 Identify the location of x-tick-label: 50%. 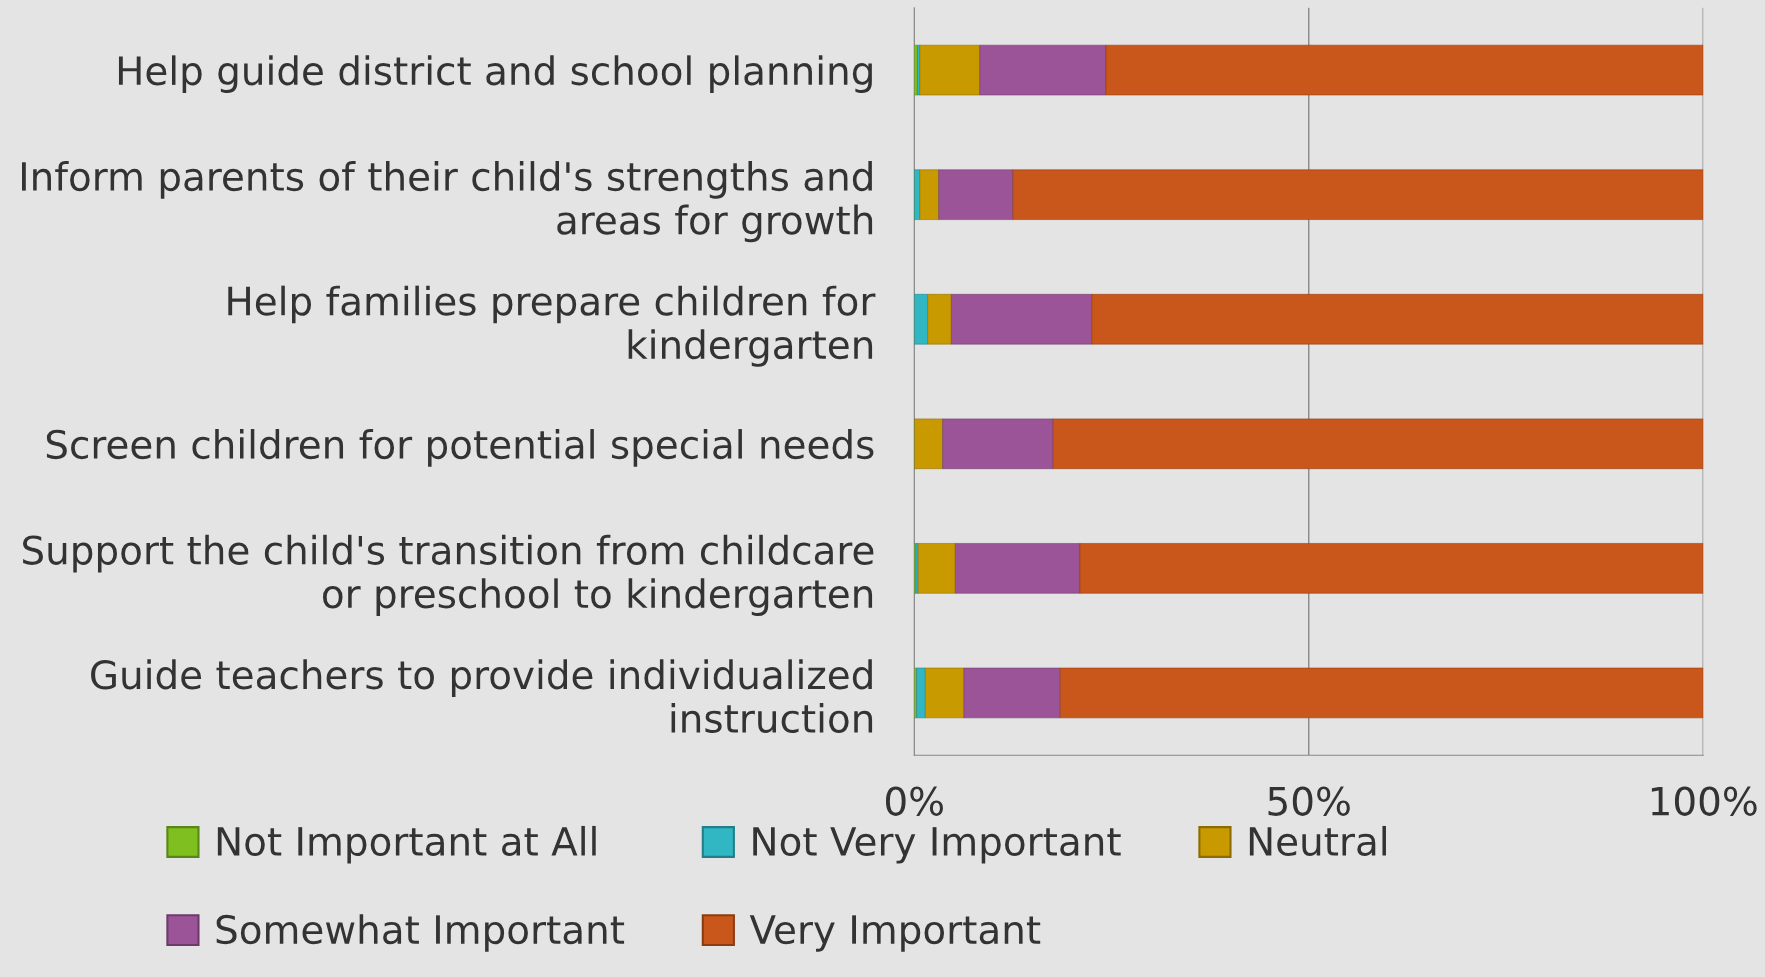
(1309, 801).